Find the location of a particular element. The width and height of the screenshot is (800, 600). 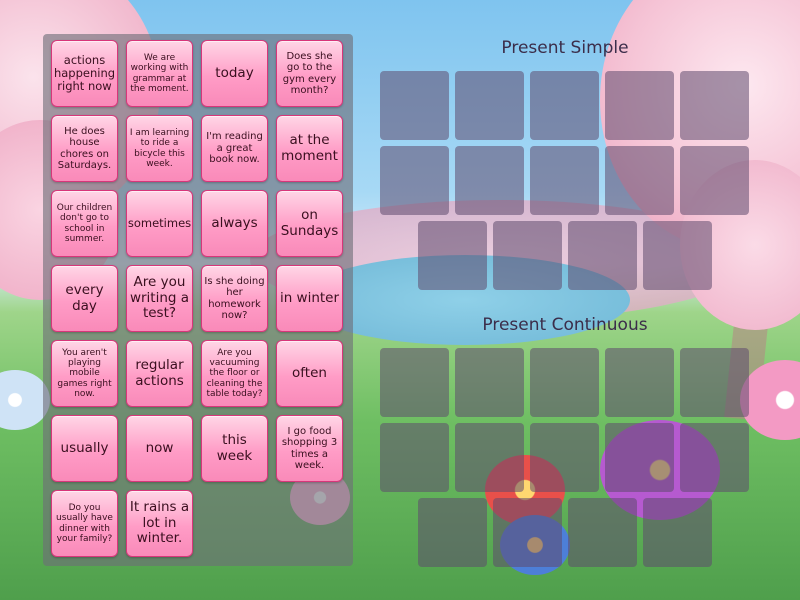

word-card: sometimes is located at coordinates (159, 223).